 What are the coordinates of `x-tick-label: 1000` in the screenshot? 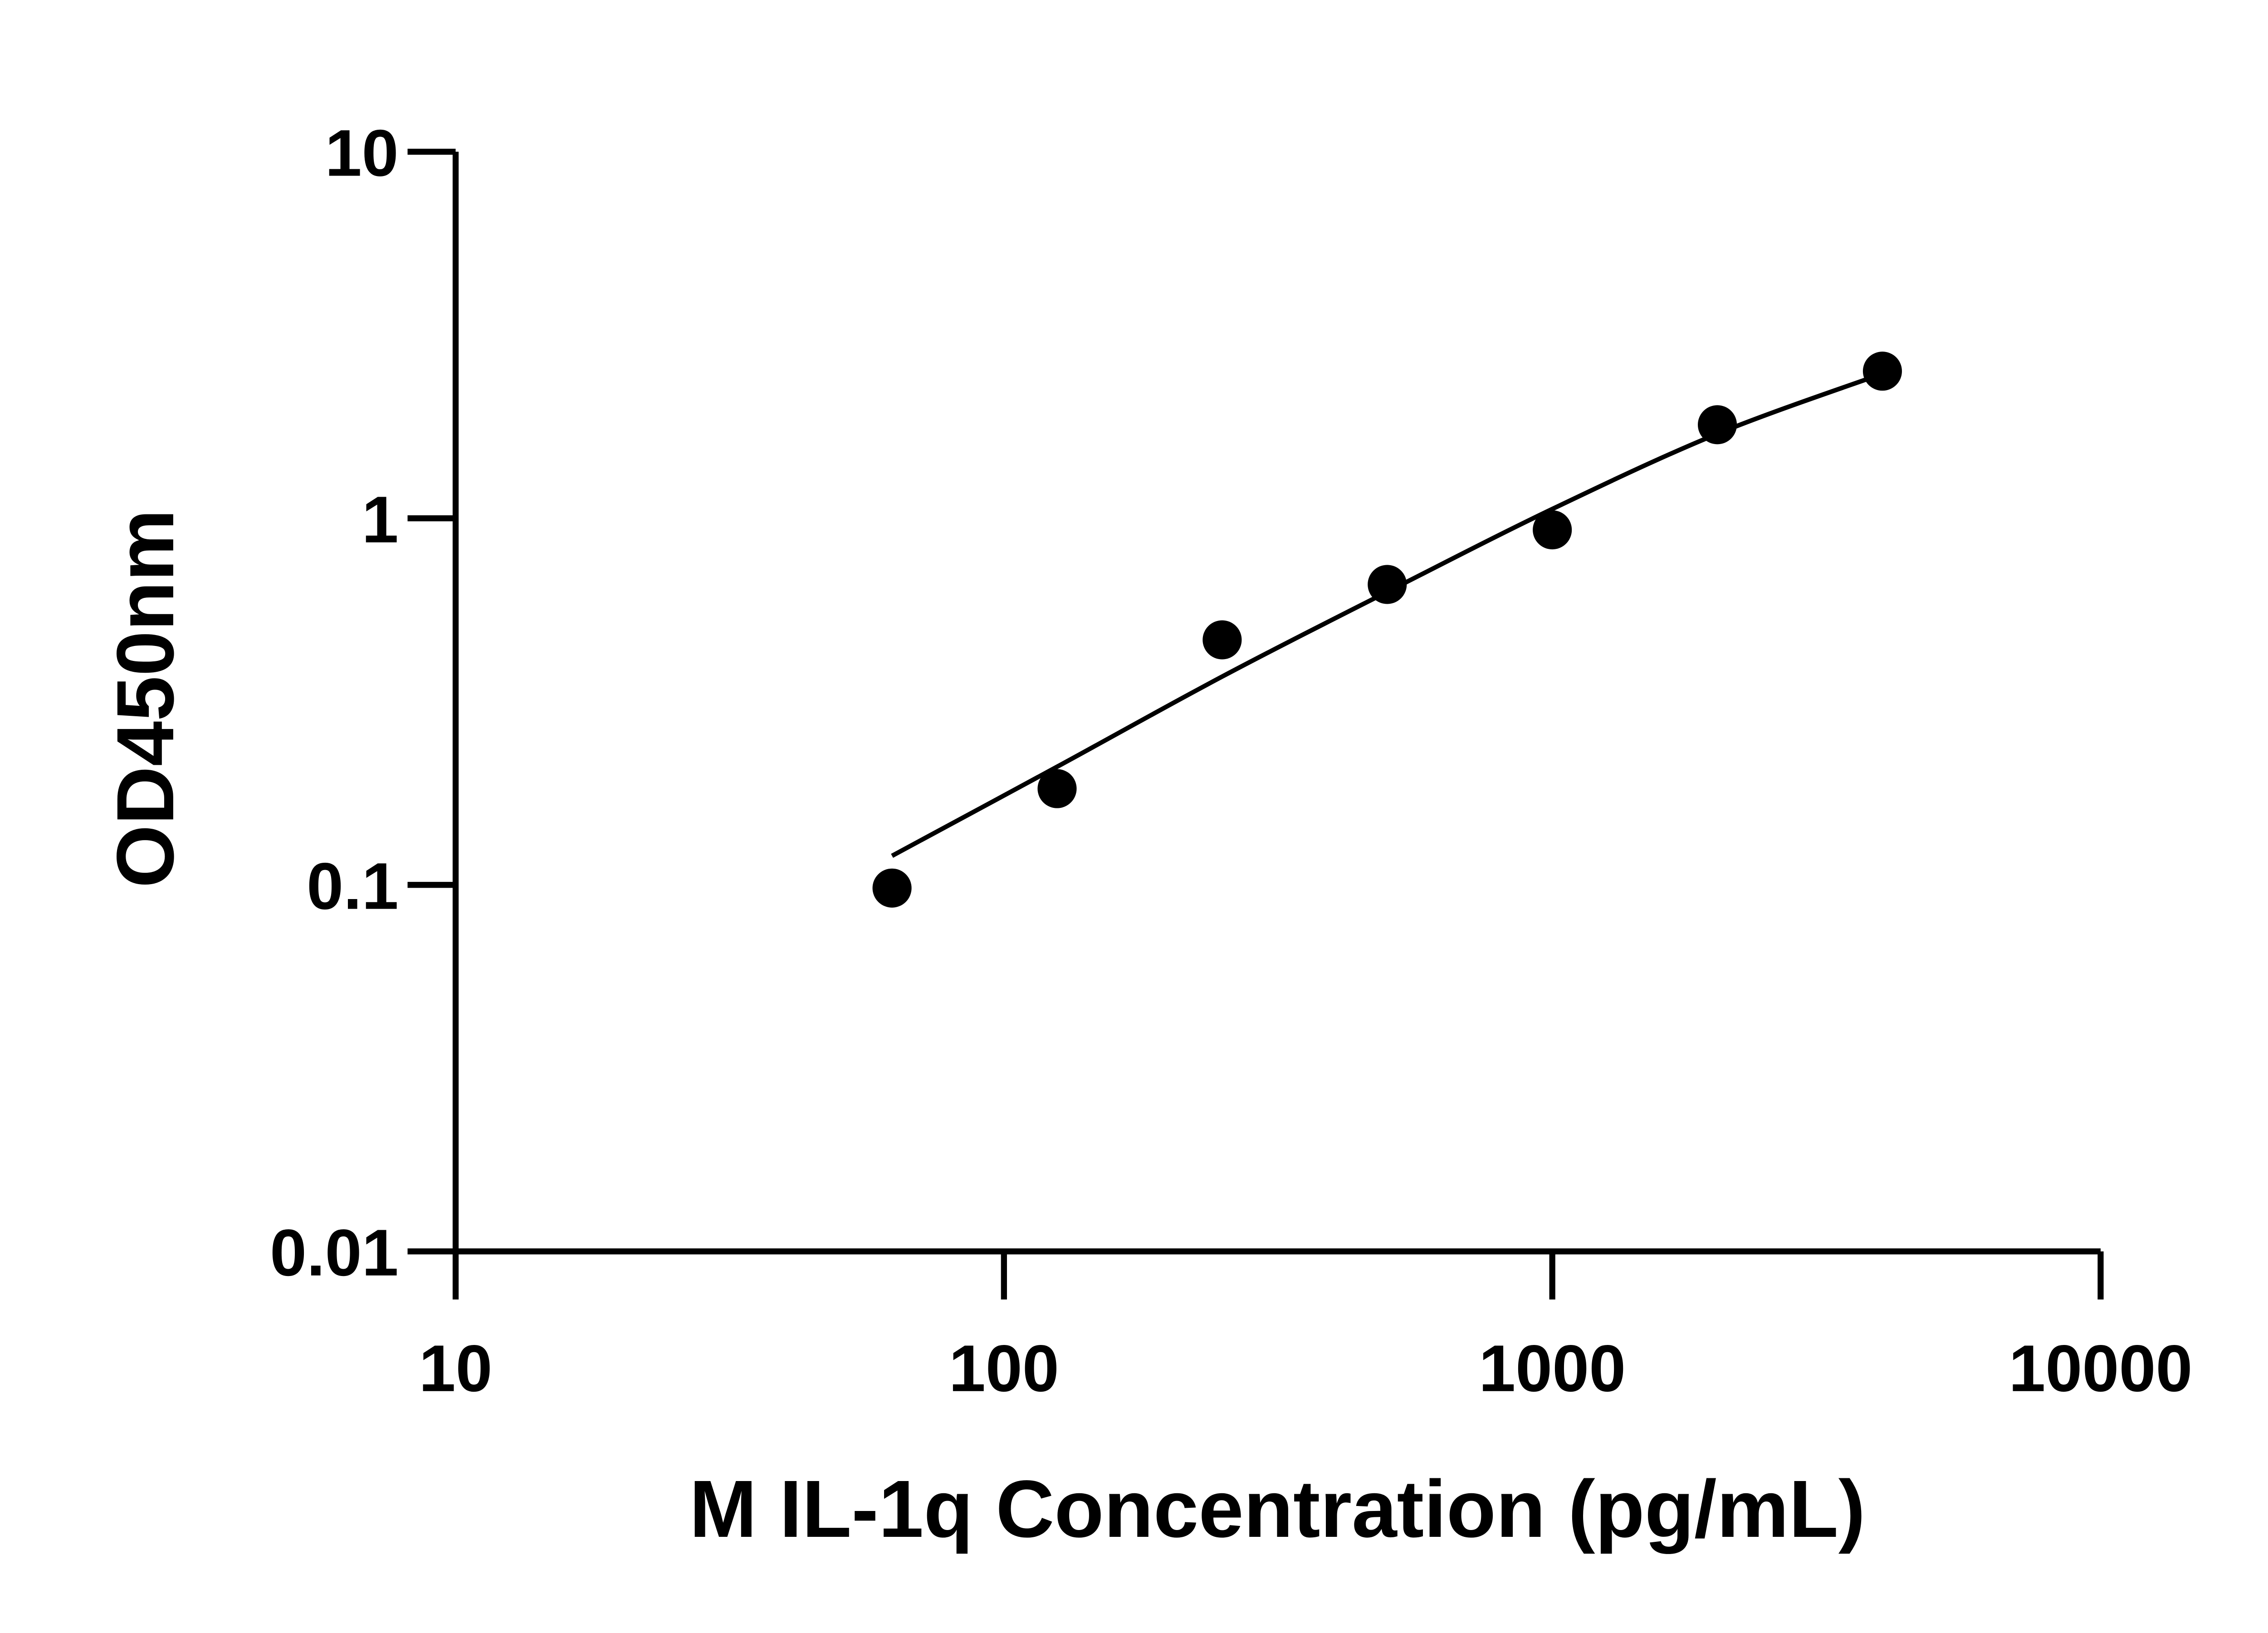 It's located at (1553, 1368).